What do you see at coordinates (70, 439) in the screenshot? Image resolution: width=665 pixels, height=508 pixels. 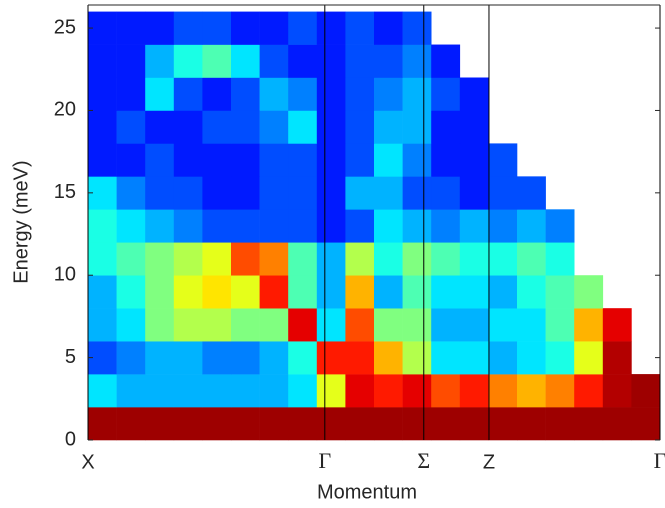 I see `y-tick-label: 0` at bounding box center [70, 439].